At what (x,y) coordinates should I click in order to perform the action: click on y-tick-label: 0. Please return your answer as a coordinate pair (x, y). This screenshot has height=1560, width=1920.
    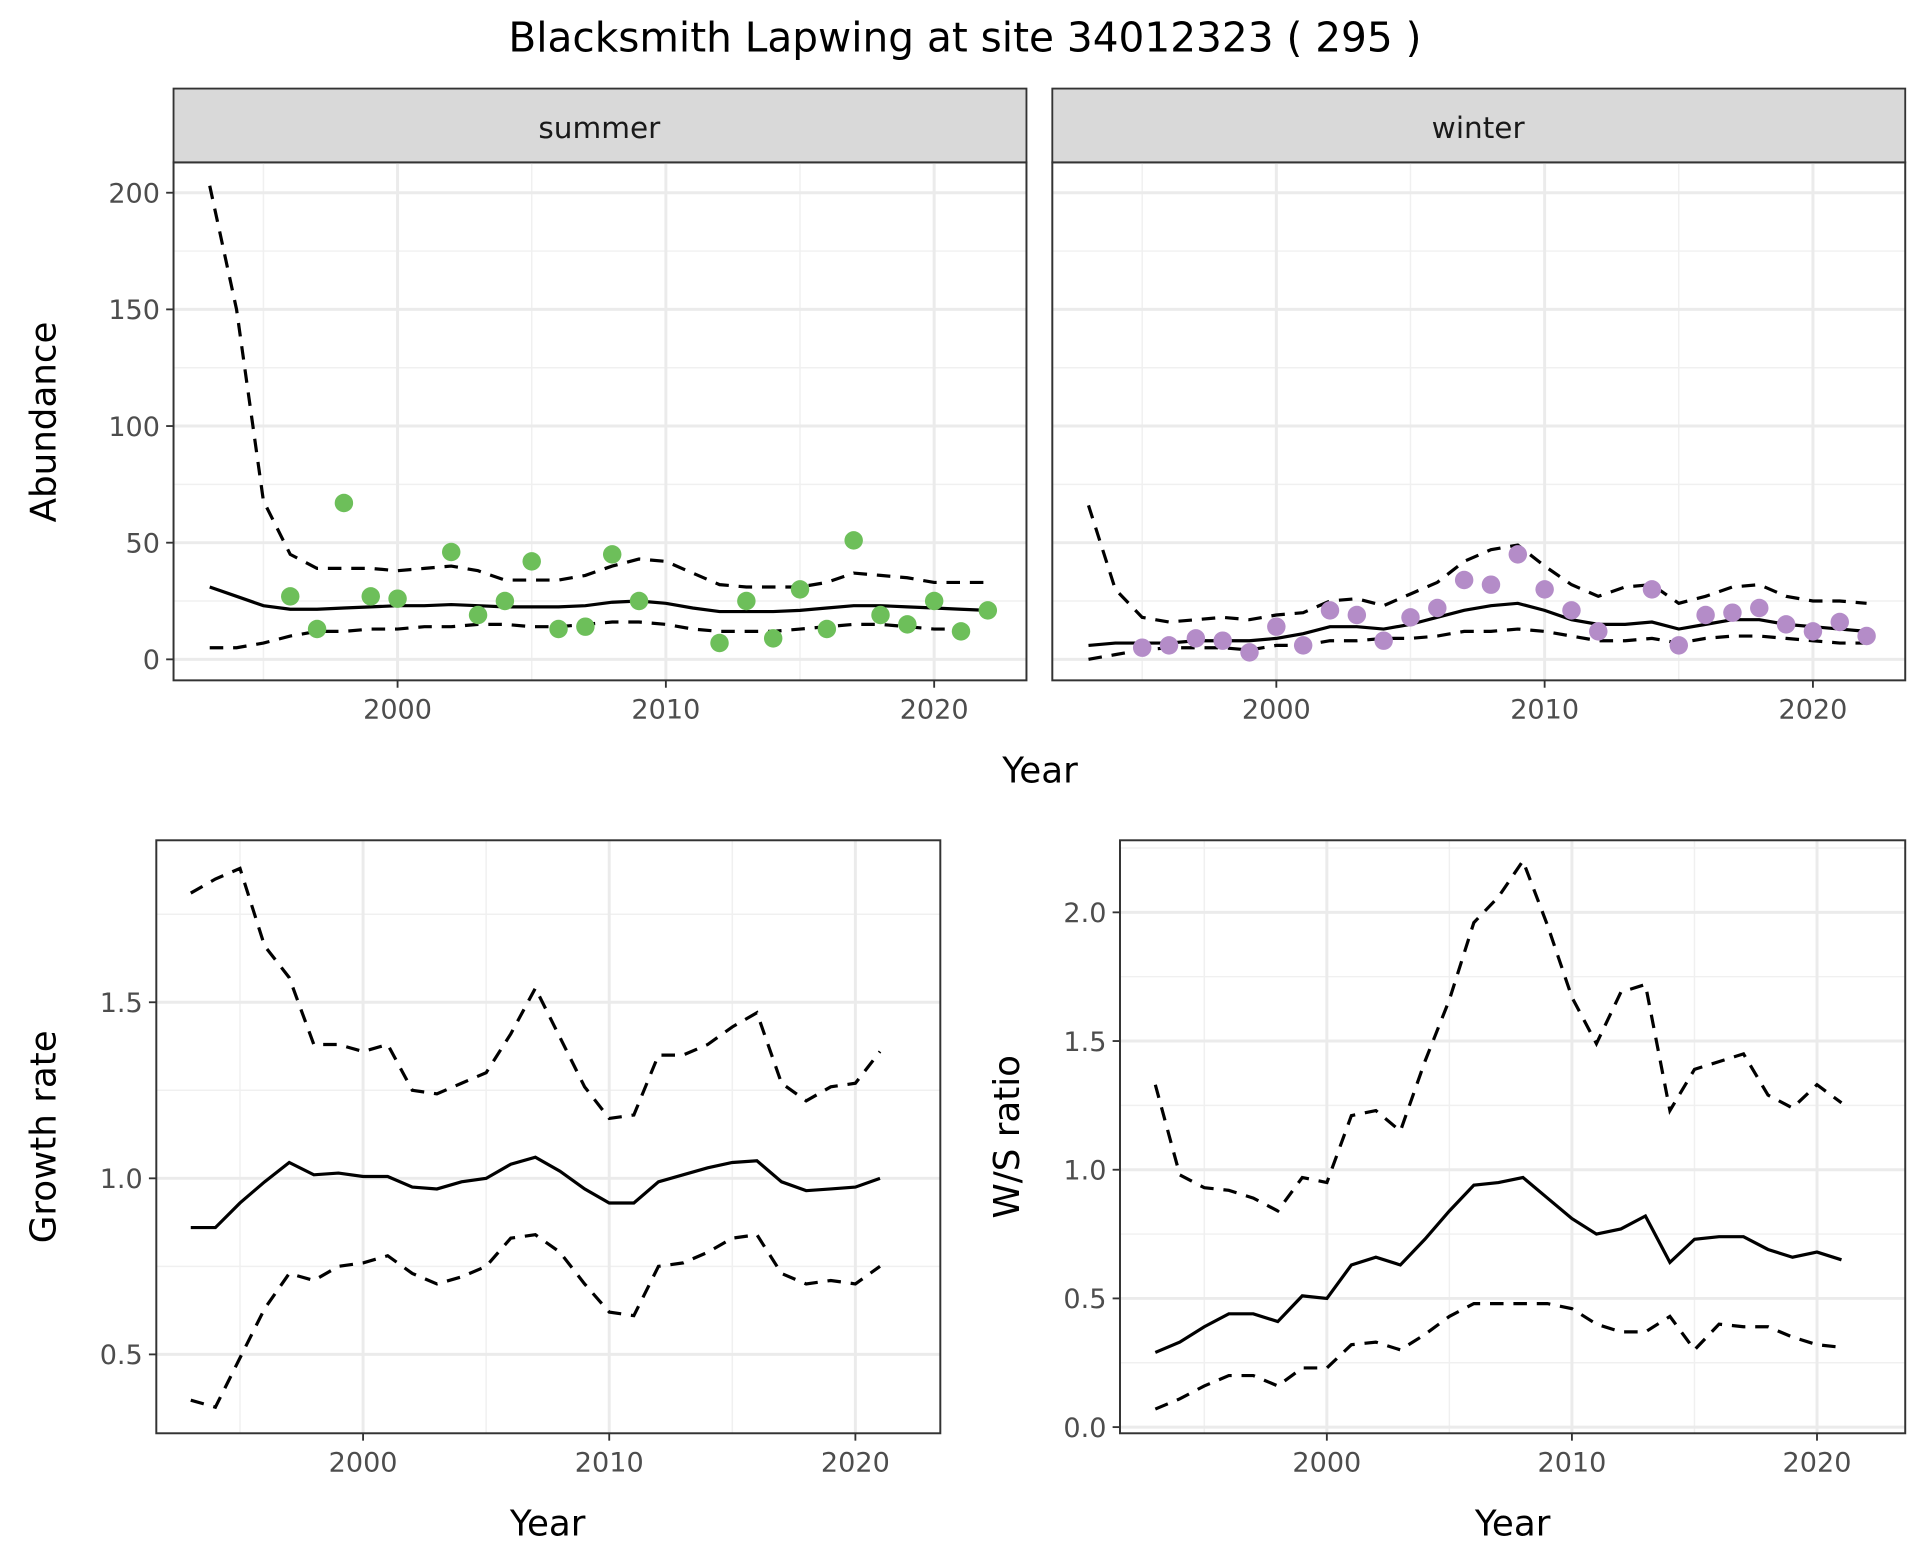
    Looking at the image, I should click on (151, 660).